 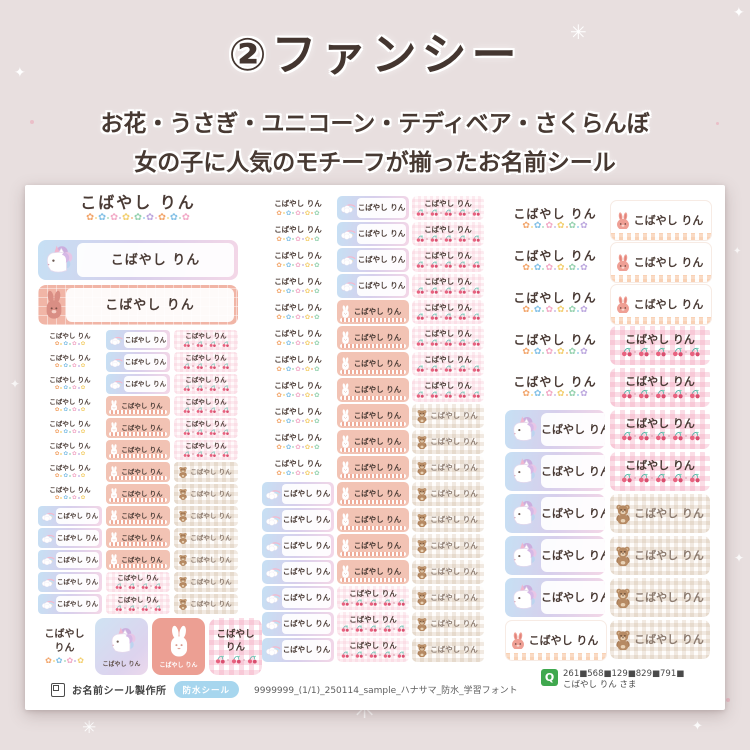 I want to click on flower-row: ✿ ✿ ✿ ✿, so click(x=70, y=476).